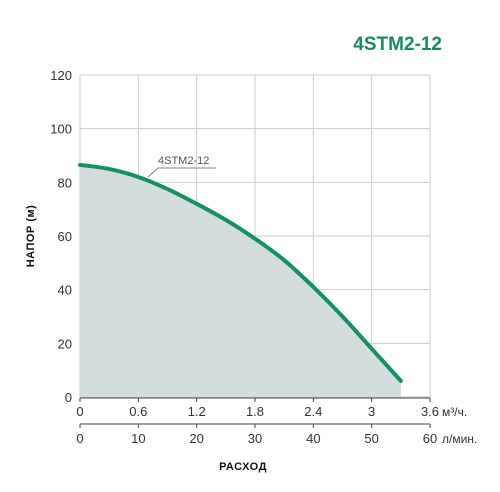  I want to click on y-tick-label: 80, so click(65, 182).